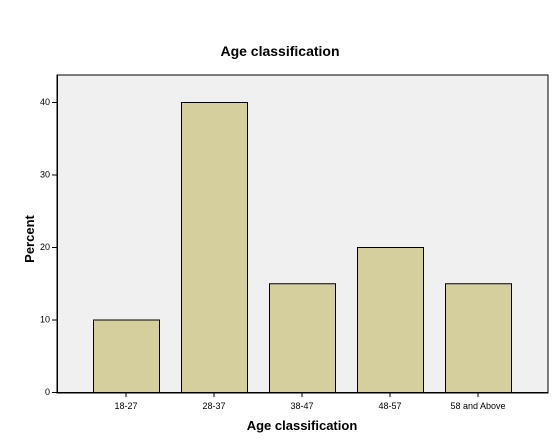  Describe the element at coordinates (125, 406) in the screenshot. I see `x-tick-label: 18-27` at that location.